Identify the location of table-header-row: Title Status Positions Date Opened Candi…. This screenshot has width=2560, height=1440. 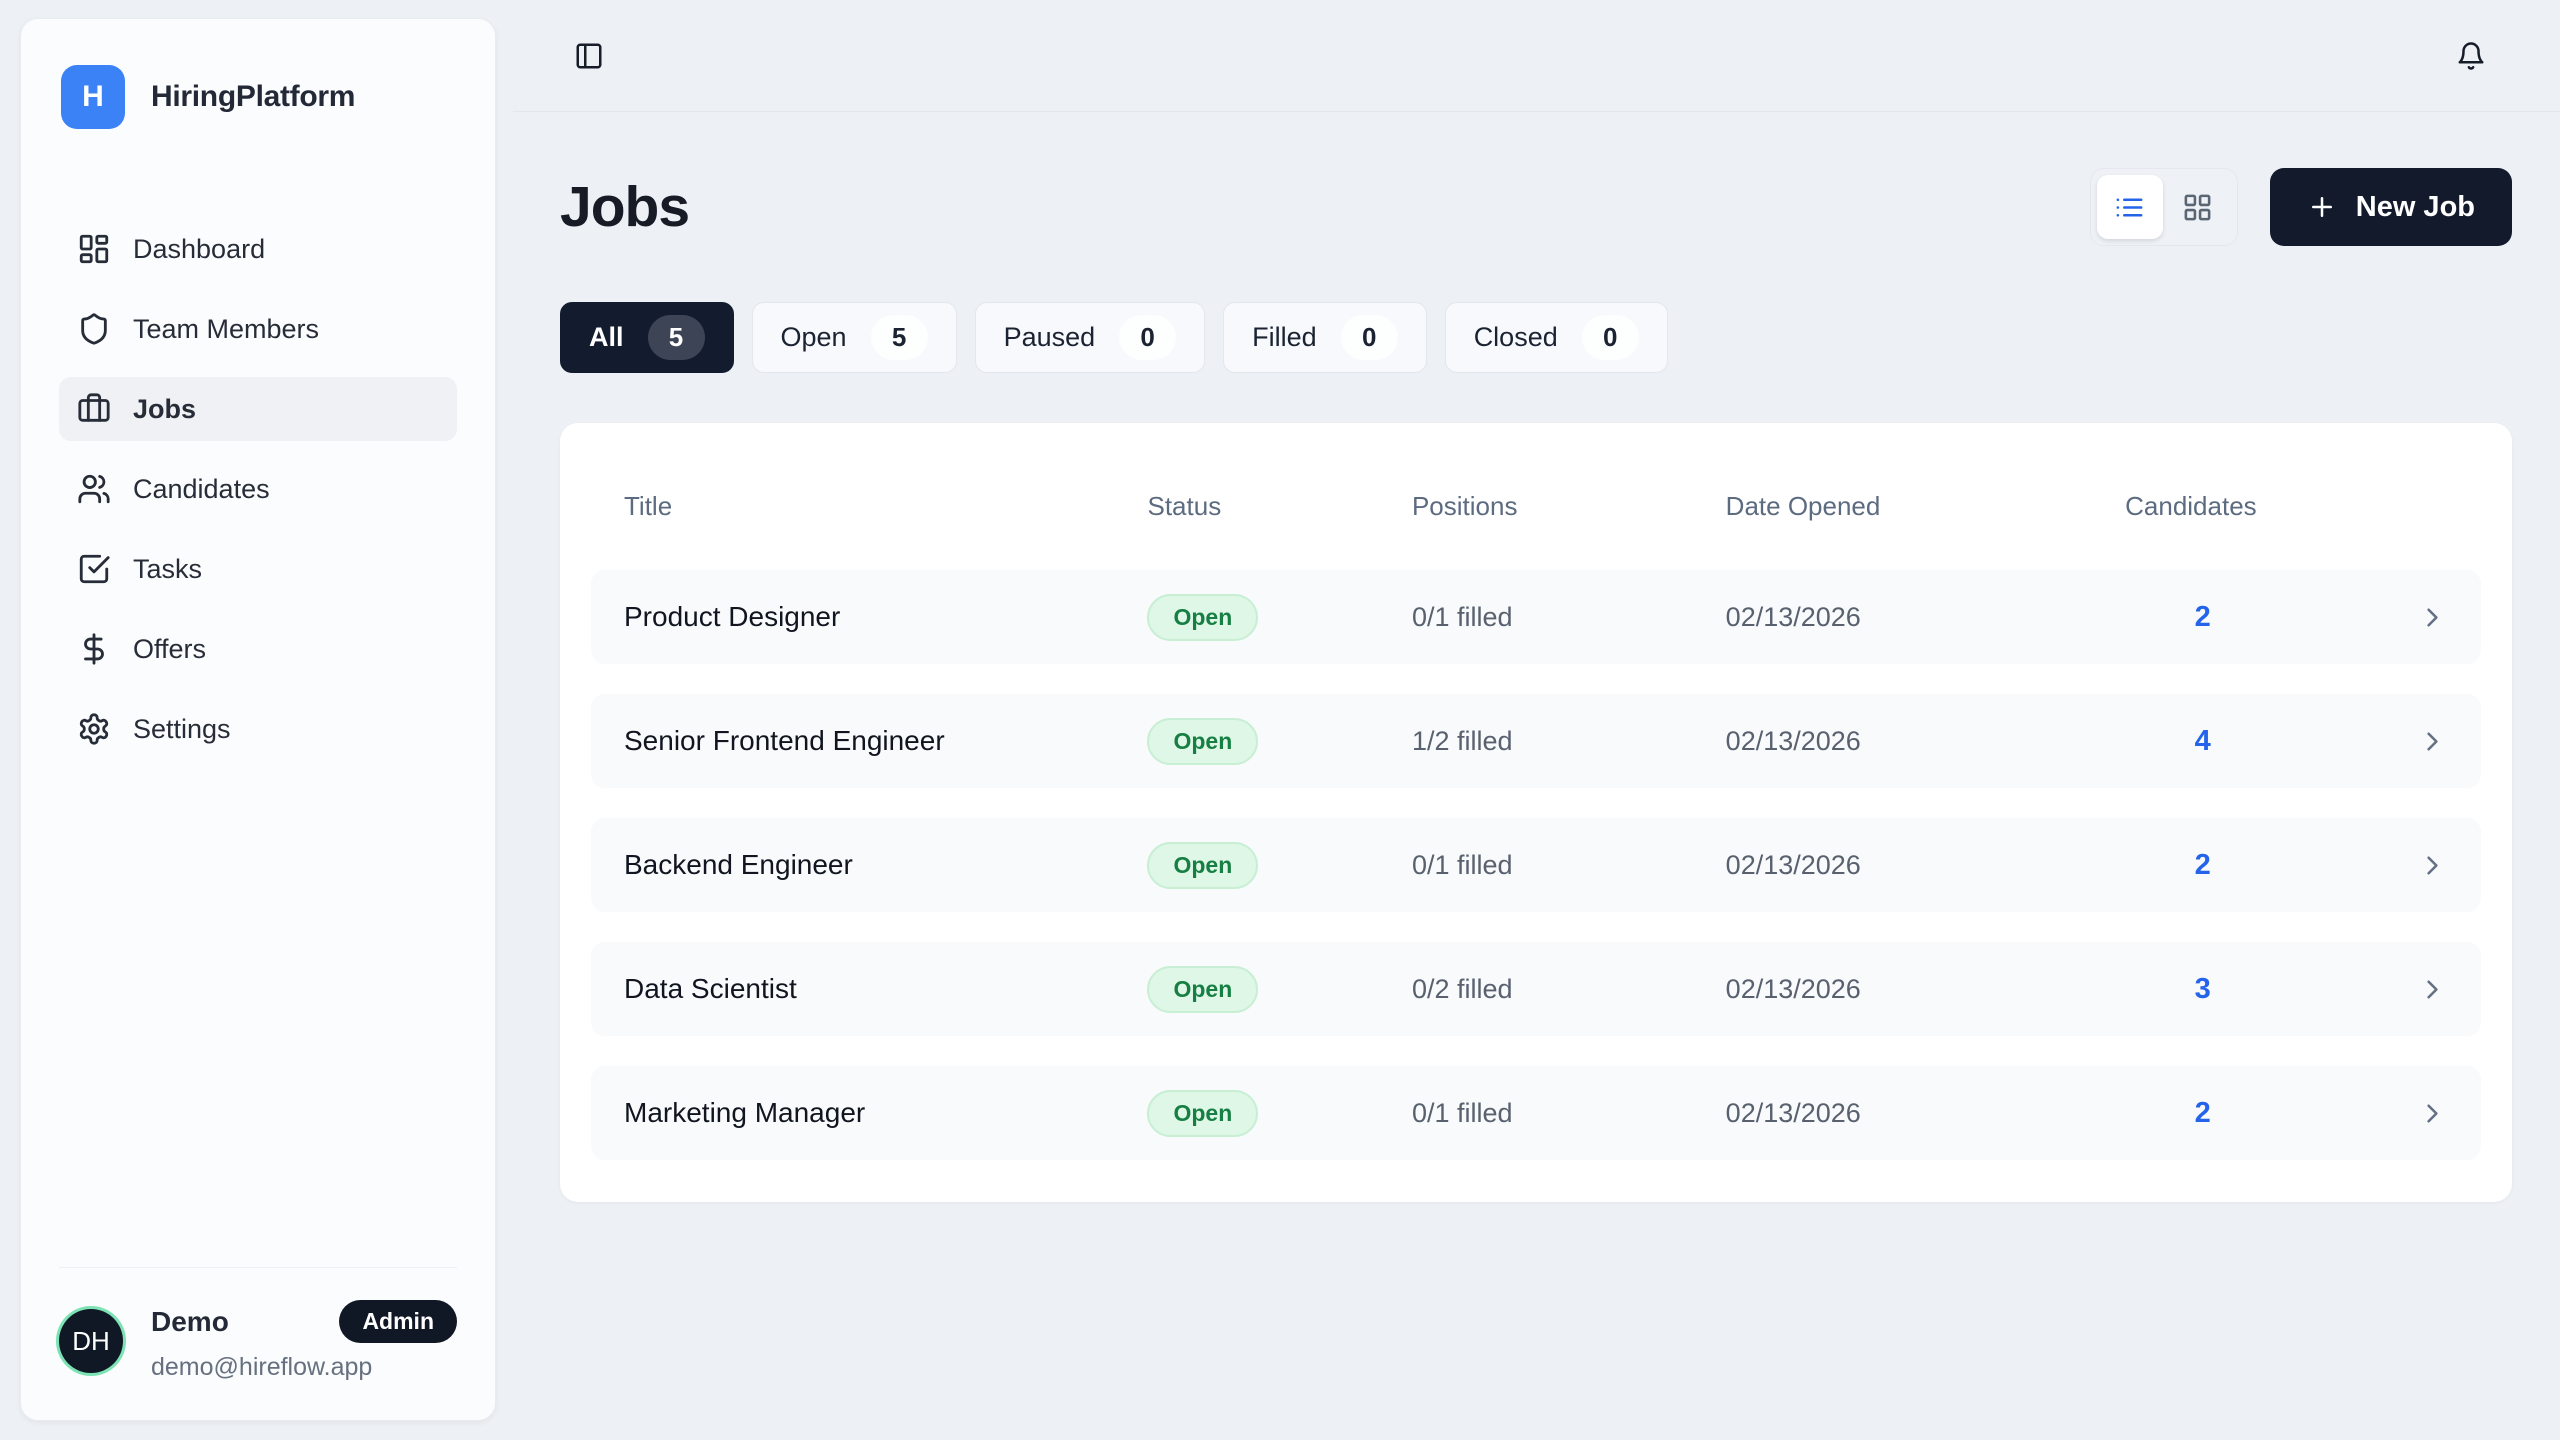
(1536, 496).